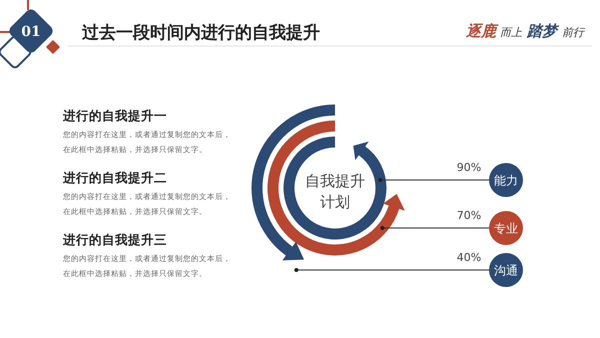 The image size is (600, 338). What do you see at coordinates (114, 239) in the screenshot?
I see `text: 进行的自我提升三` at bounding box center [114, 239].